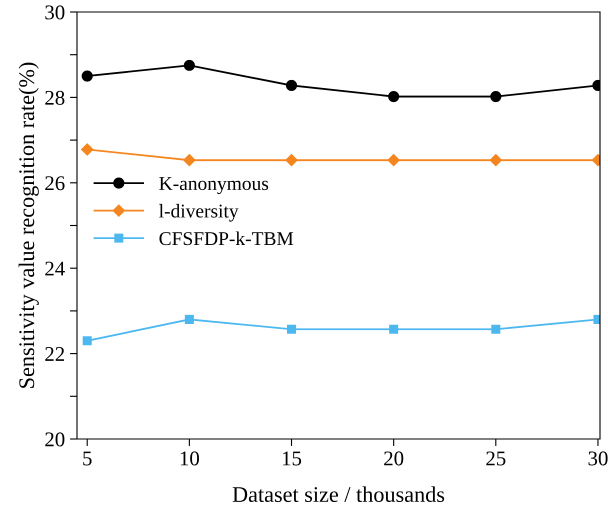  Describe the element at coordinates (189, 458) in the screenshot. I see `x-tick-label: 10` at that location.